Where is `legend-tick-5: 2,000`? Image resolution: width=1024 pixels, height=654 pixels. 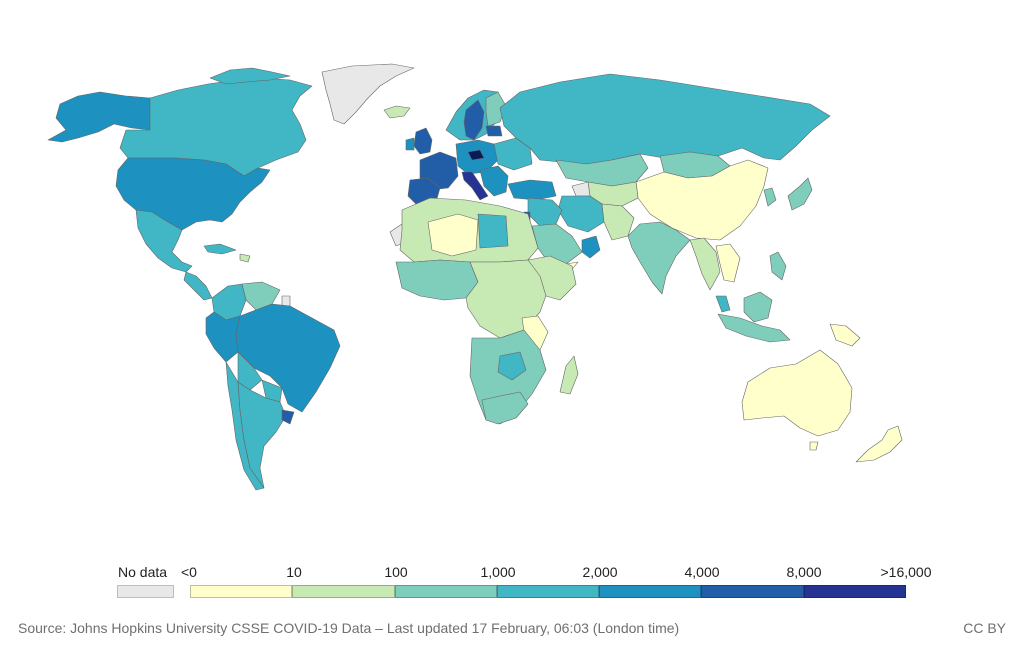 legend-tick-5: 2,000 is located at coordinates (600, 572).